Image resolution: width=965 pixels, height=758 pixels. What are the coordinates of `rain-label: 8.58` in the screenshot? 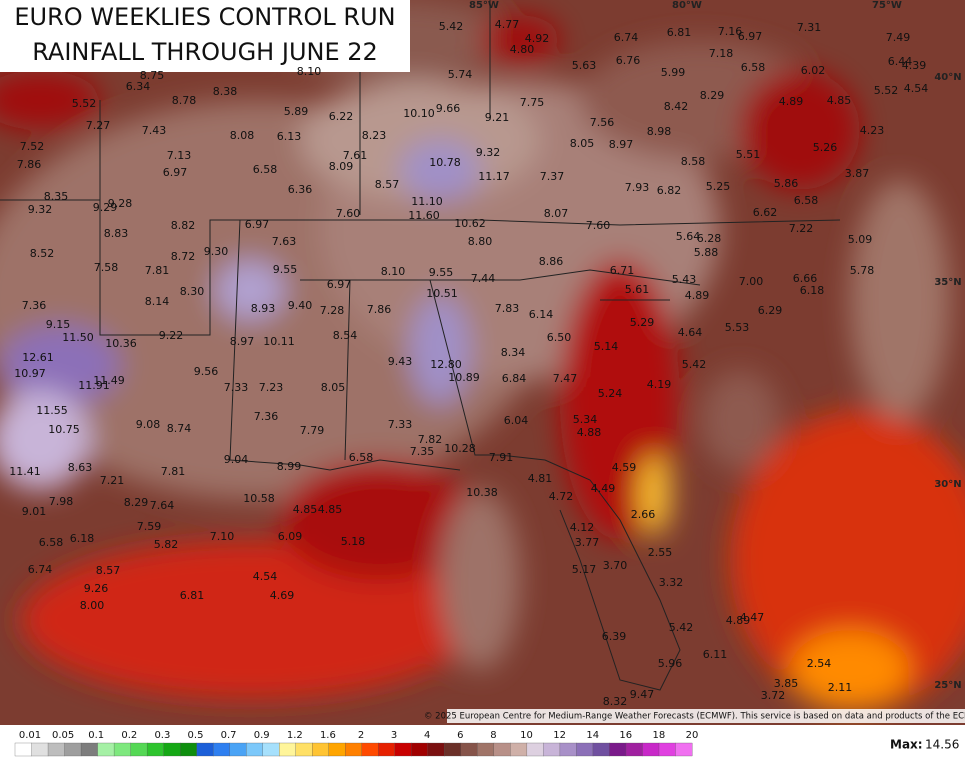 It's located at (693, 161).